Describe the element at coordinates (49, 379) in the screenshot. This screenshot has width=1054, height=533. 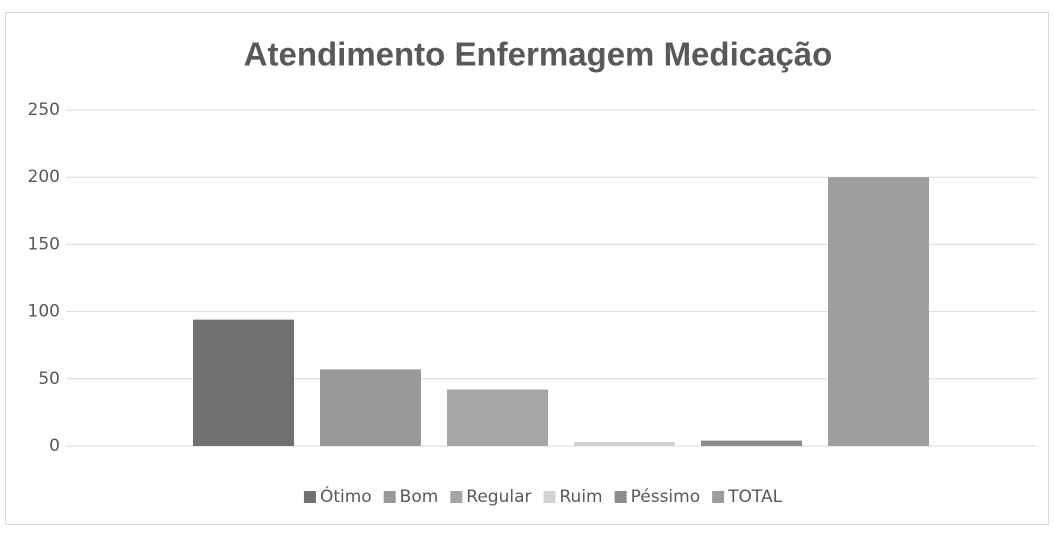
I see `y-tick-label: 50` at that location.